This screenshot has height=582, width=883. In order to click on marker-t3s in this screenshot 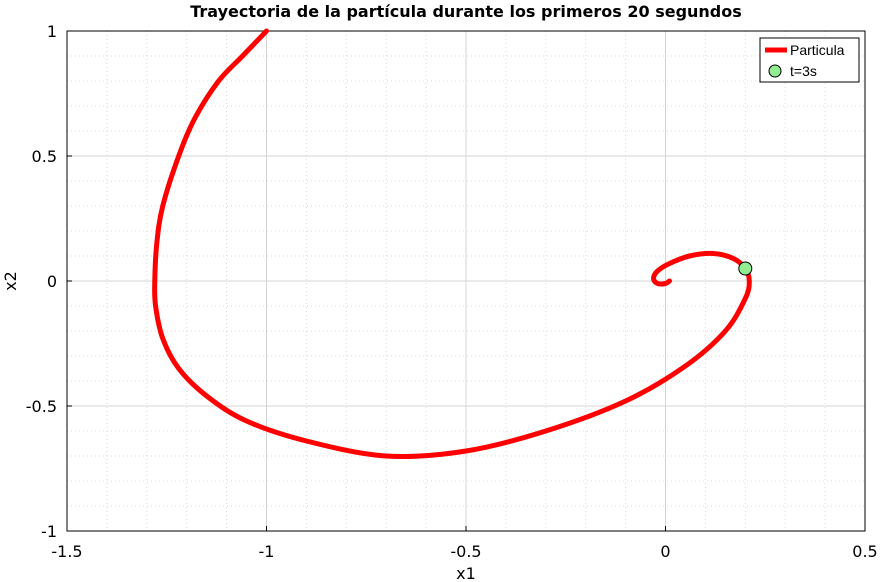, I will do `click(745, 268)`.